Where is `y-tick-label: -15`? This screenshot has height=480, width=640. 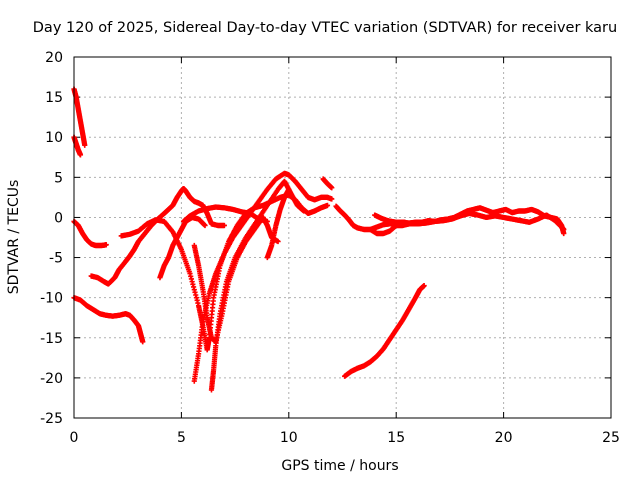
y-tick-label: -15 is located at coordinates (51, 339).